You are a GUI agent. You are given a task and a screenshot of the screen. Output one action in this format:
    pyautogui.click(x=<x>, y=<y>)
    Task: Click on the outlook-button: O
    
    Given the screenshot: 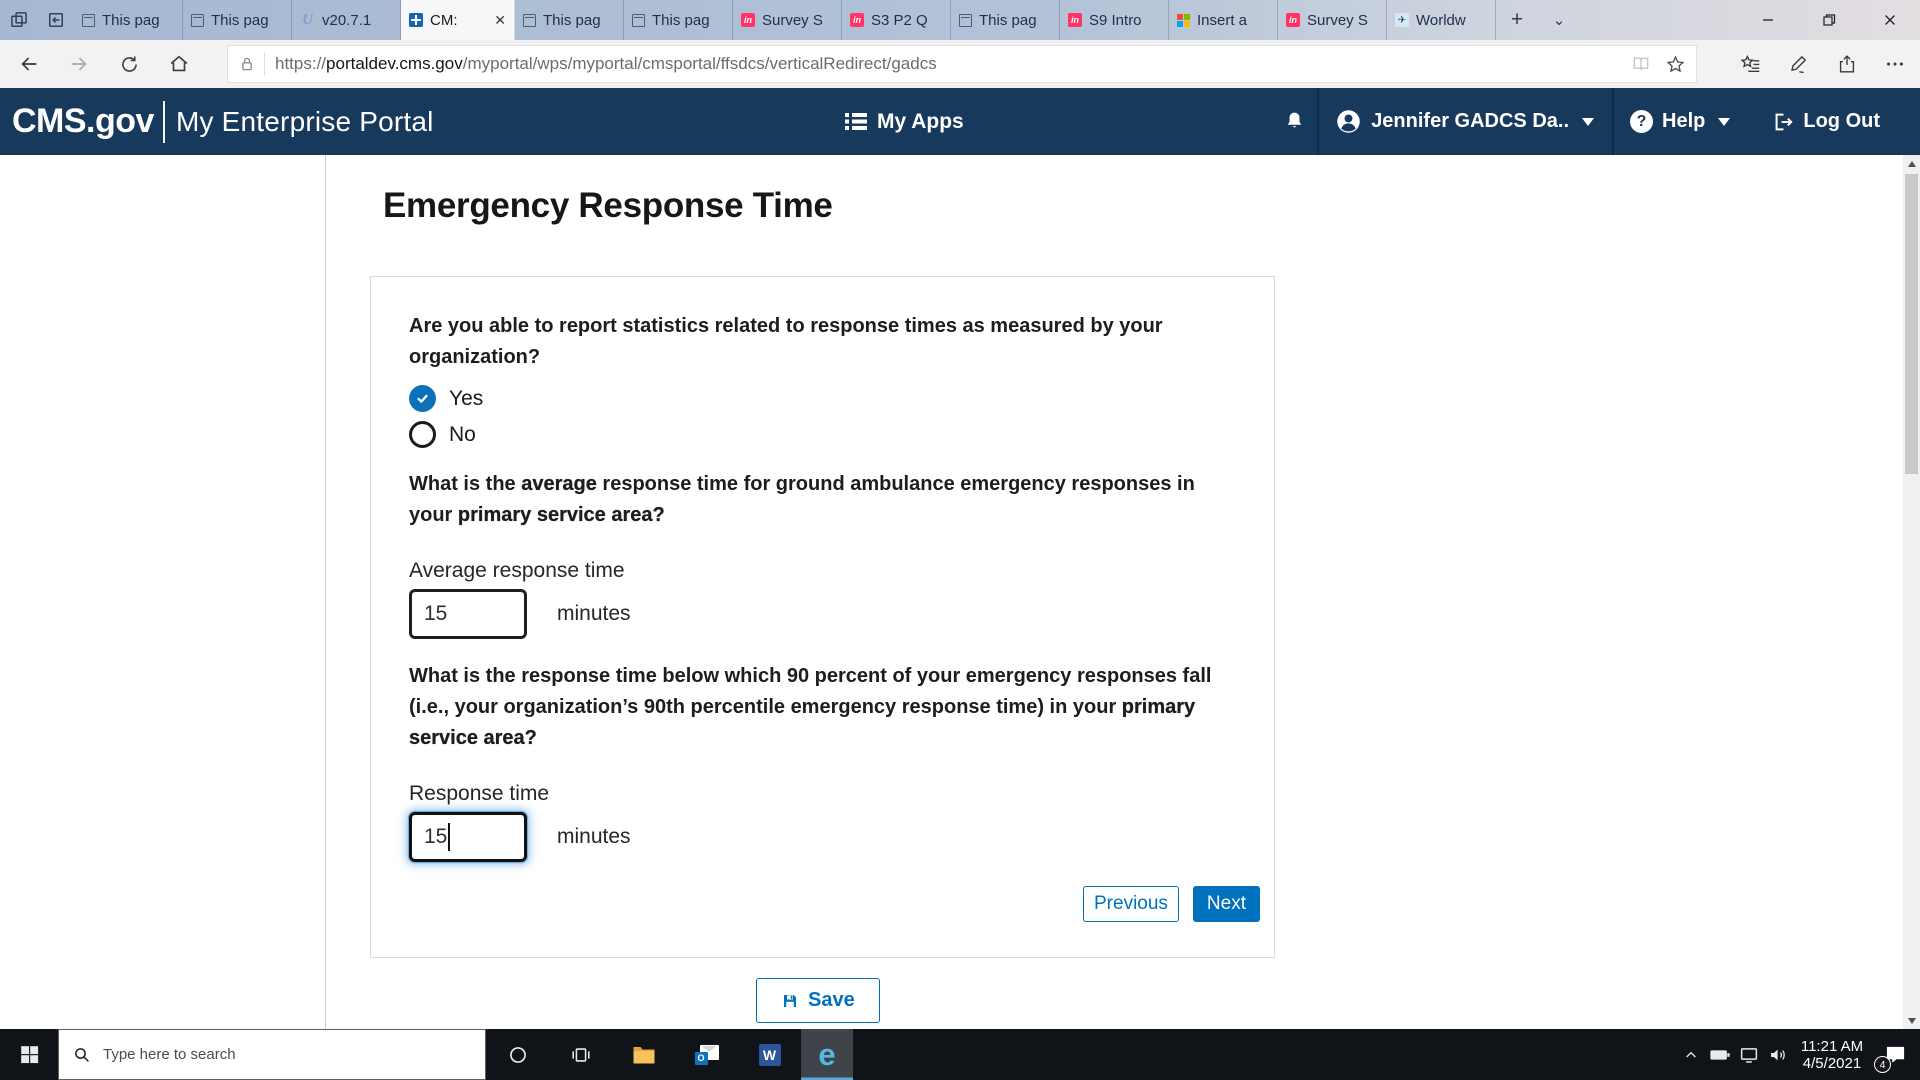 What is the action you would take?
    pyautogui.click(x=706, y=1054)
    